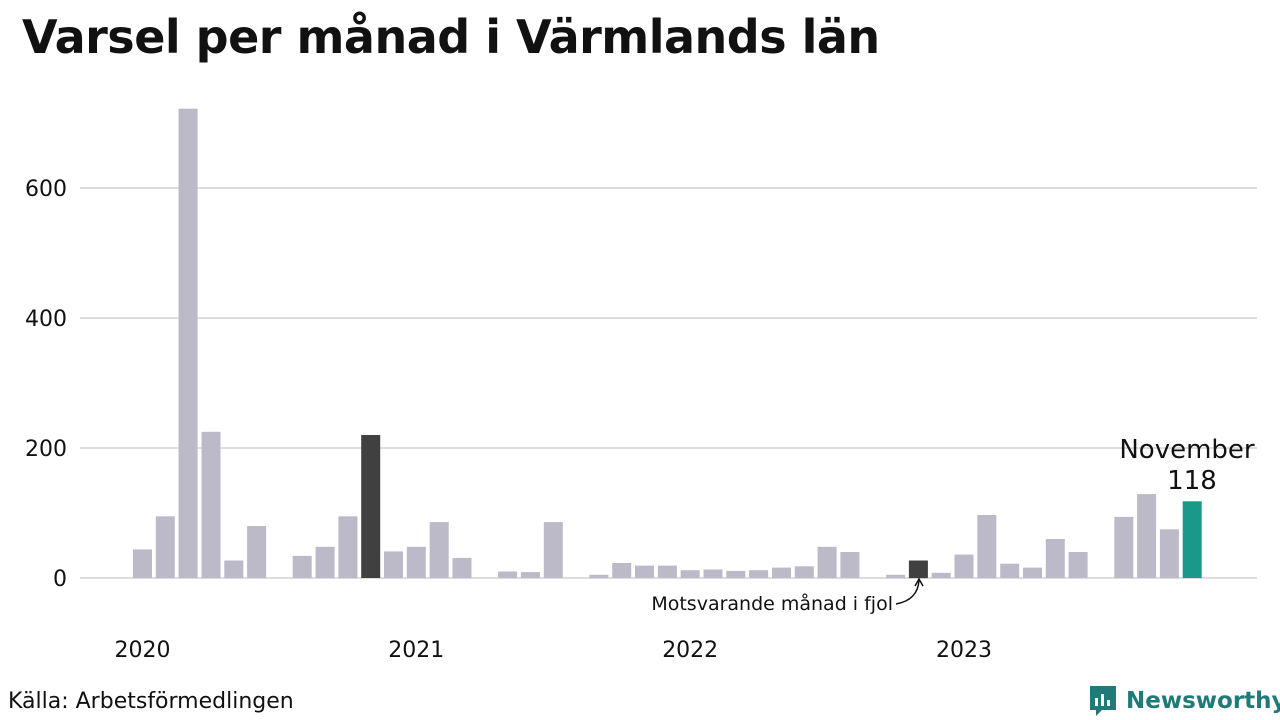 This screenshot has width=1280, height=720. I want to click on y-axis-ticks: 0 200 400 600, so click(46, 384).